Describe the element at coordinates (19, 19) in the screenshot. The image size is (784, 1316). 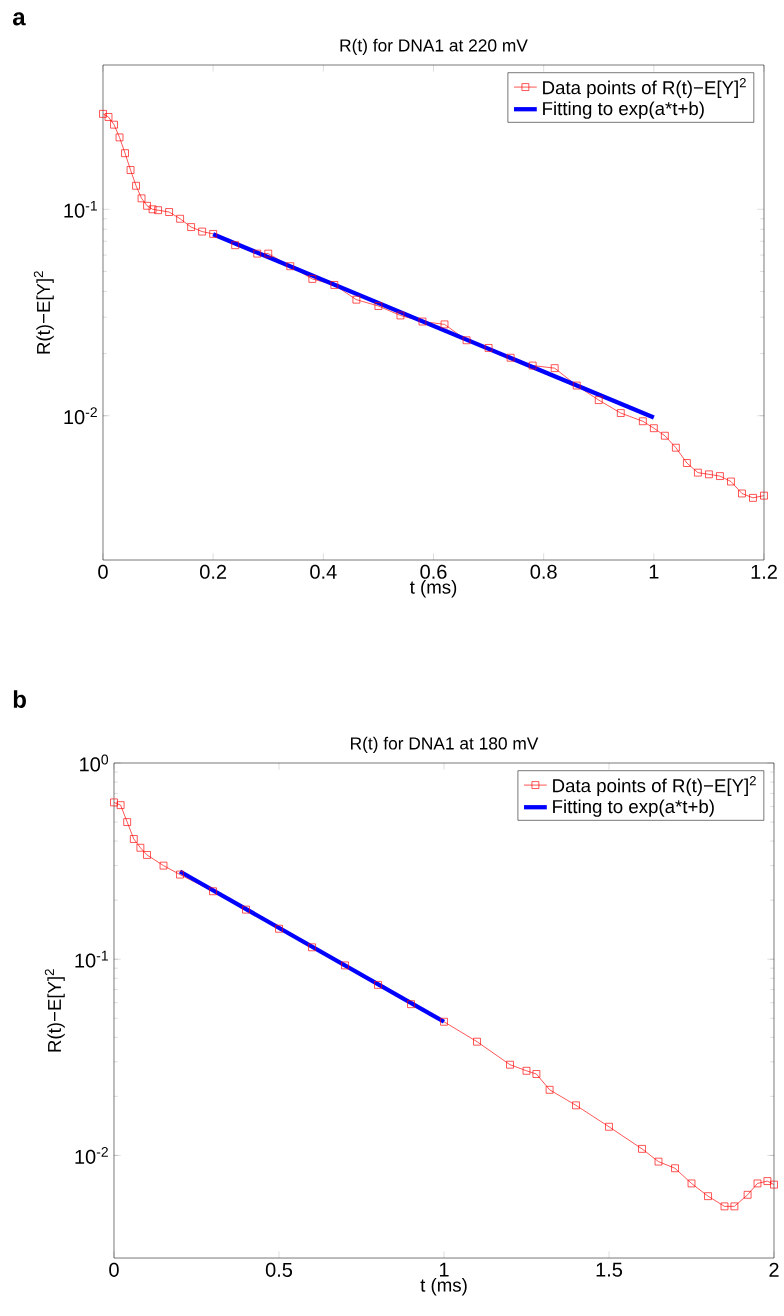
I see `text: a` at that location.